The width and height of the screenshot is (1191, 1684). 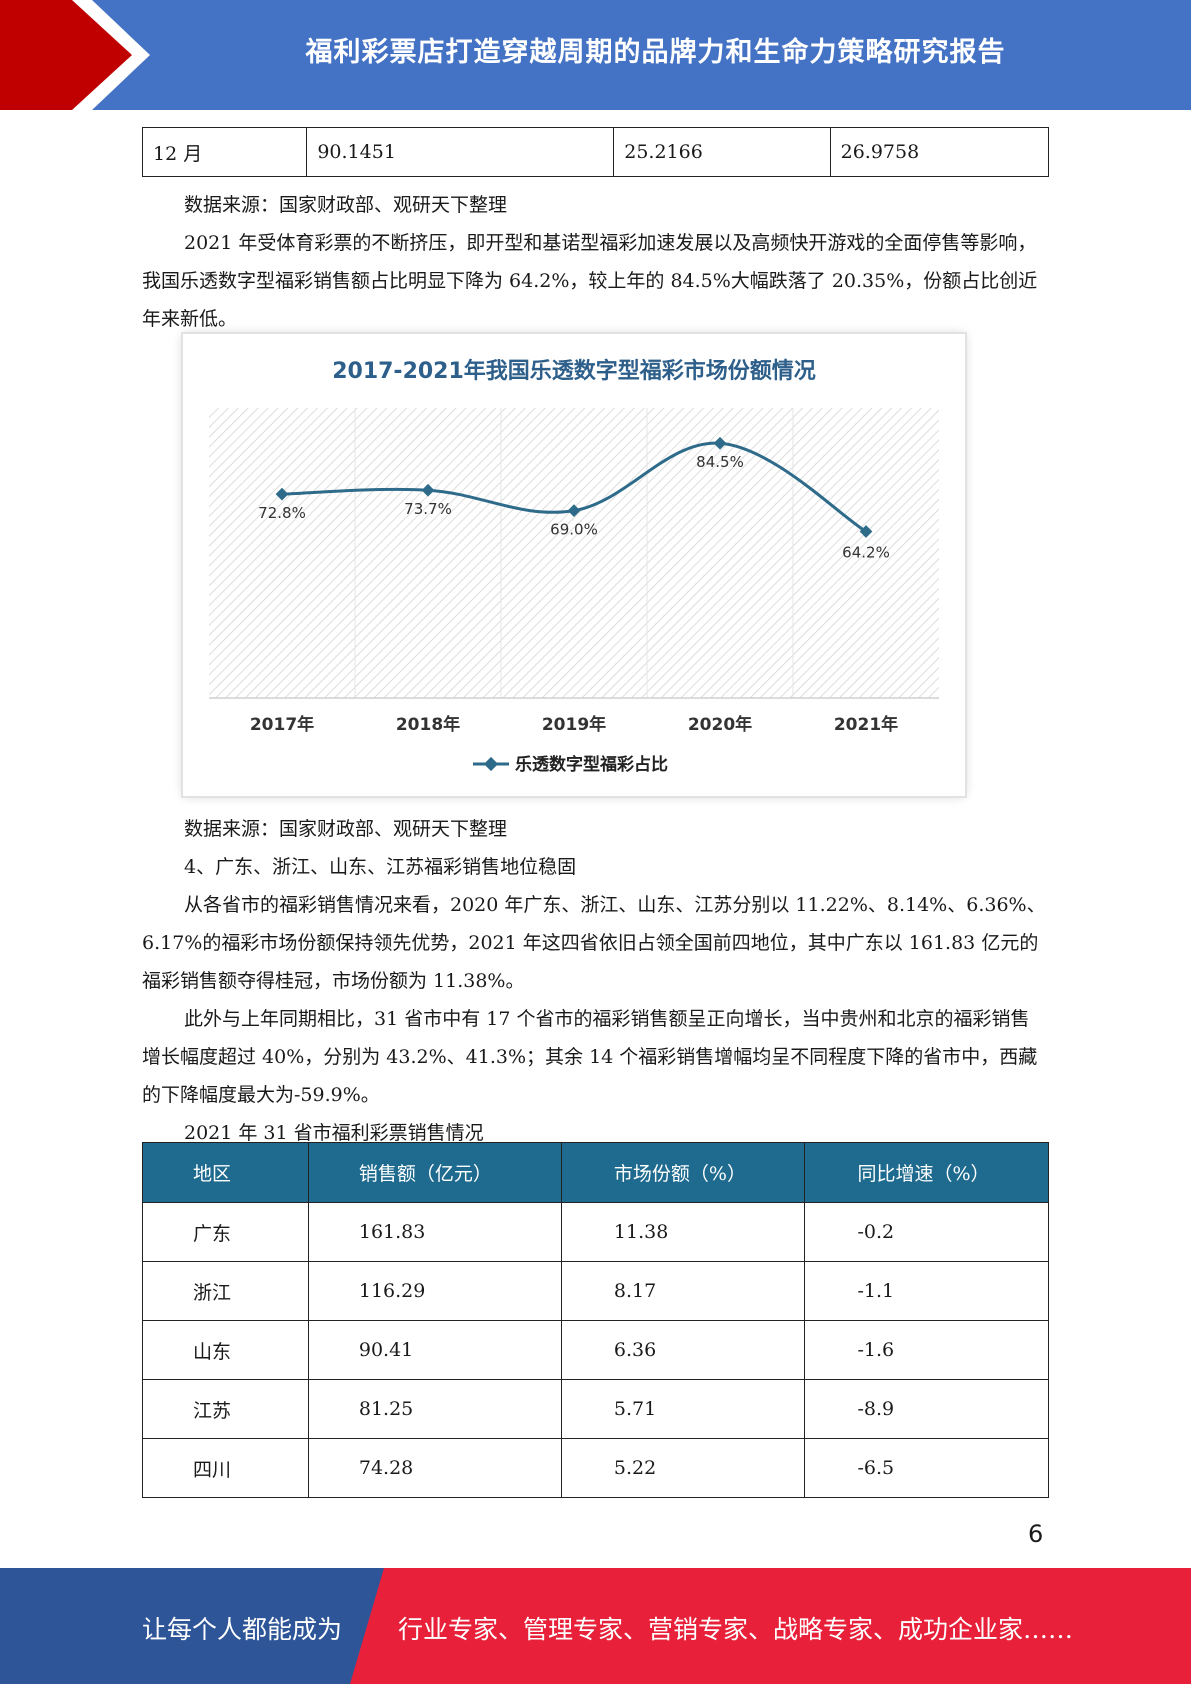 I want to click on table-row: 浙江 116.29 8.17 -1.1, so click(x=595, y=1291).